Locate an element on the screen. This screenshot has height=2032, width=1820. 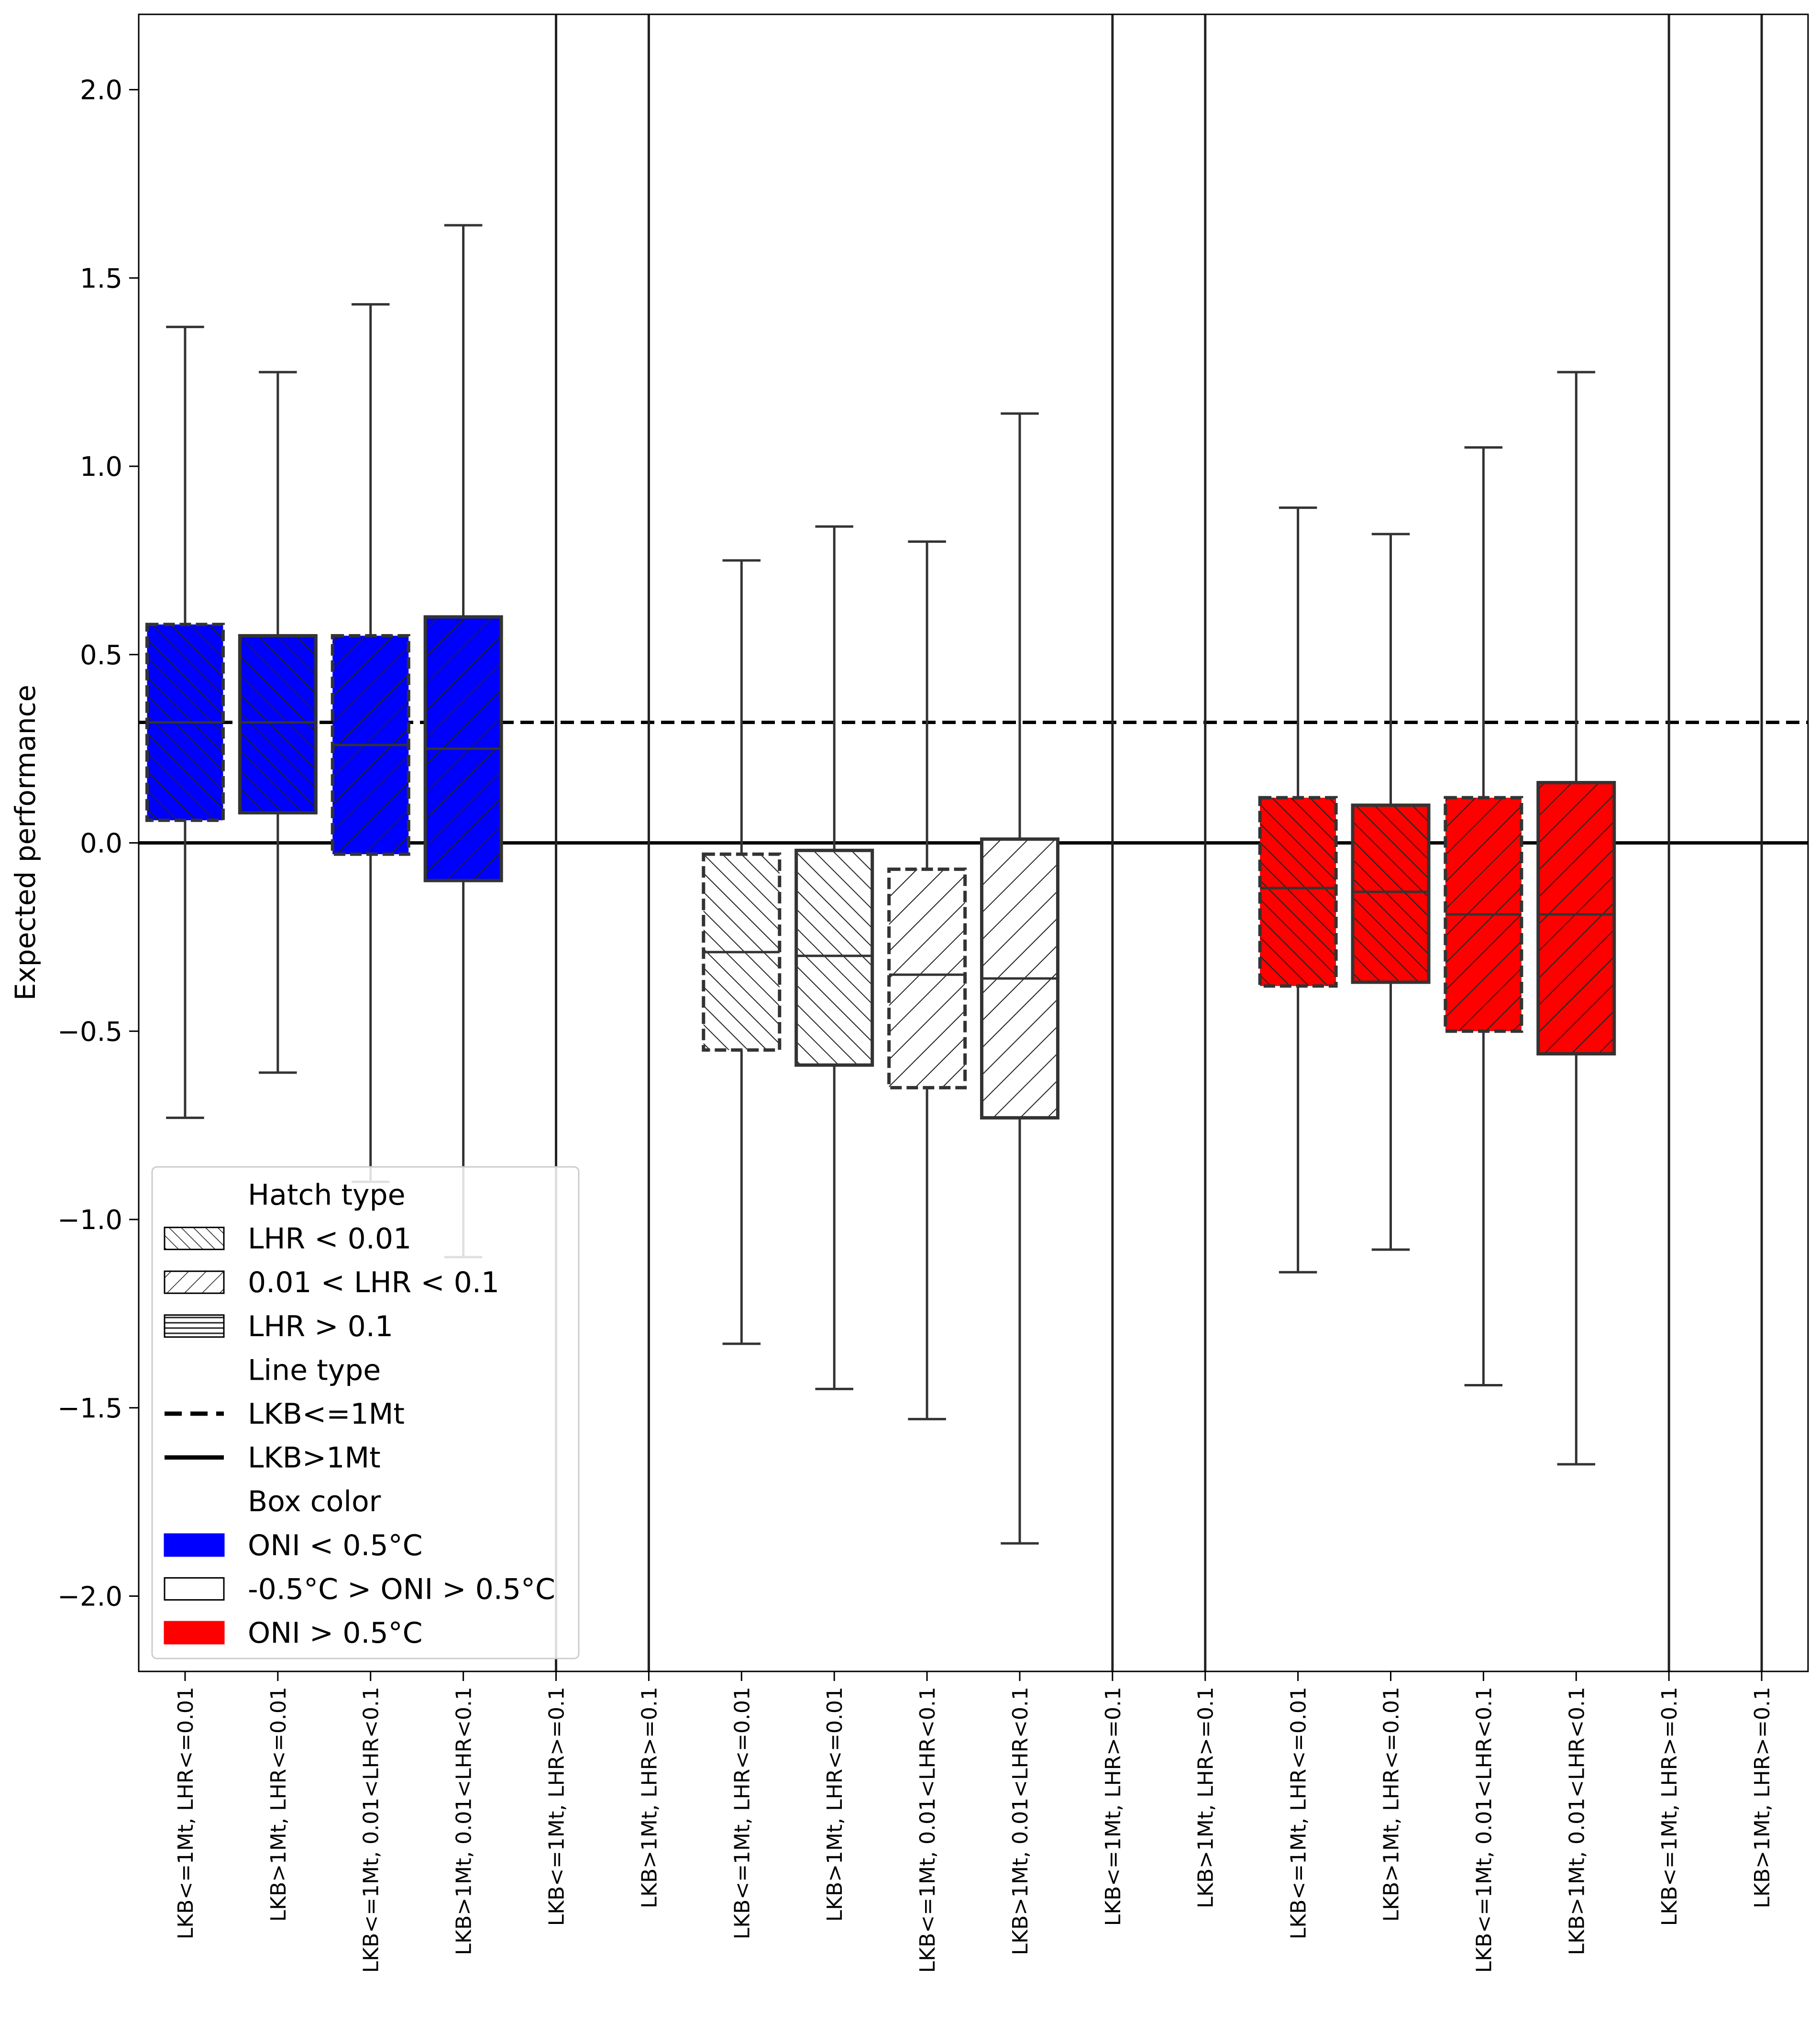
y-tick-label: −0.5 is located at coordinates (90, 1032).